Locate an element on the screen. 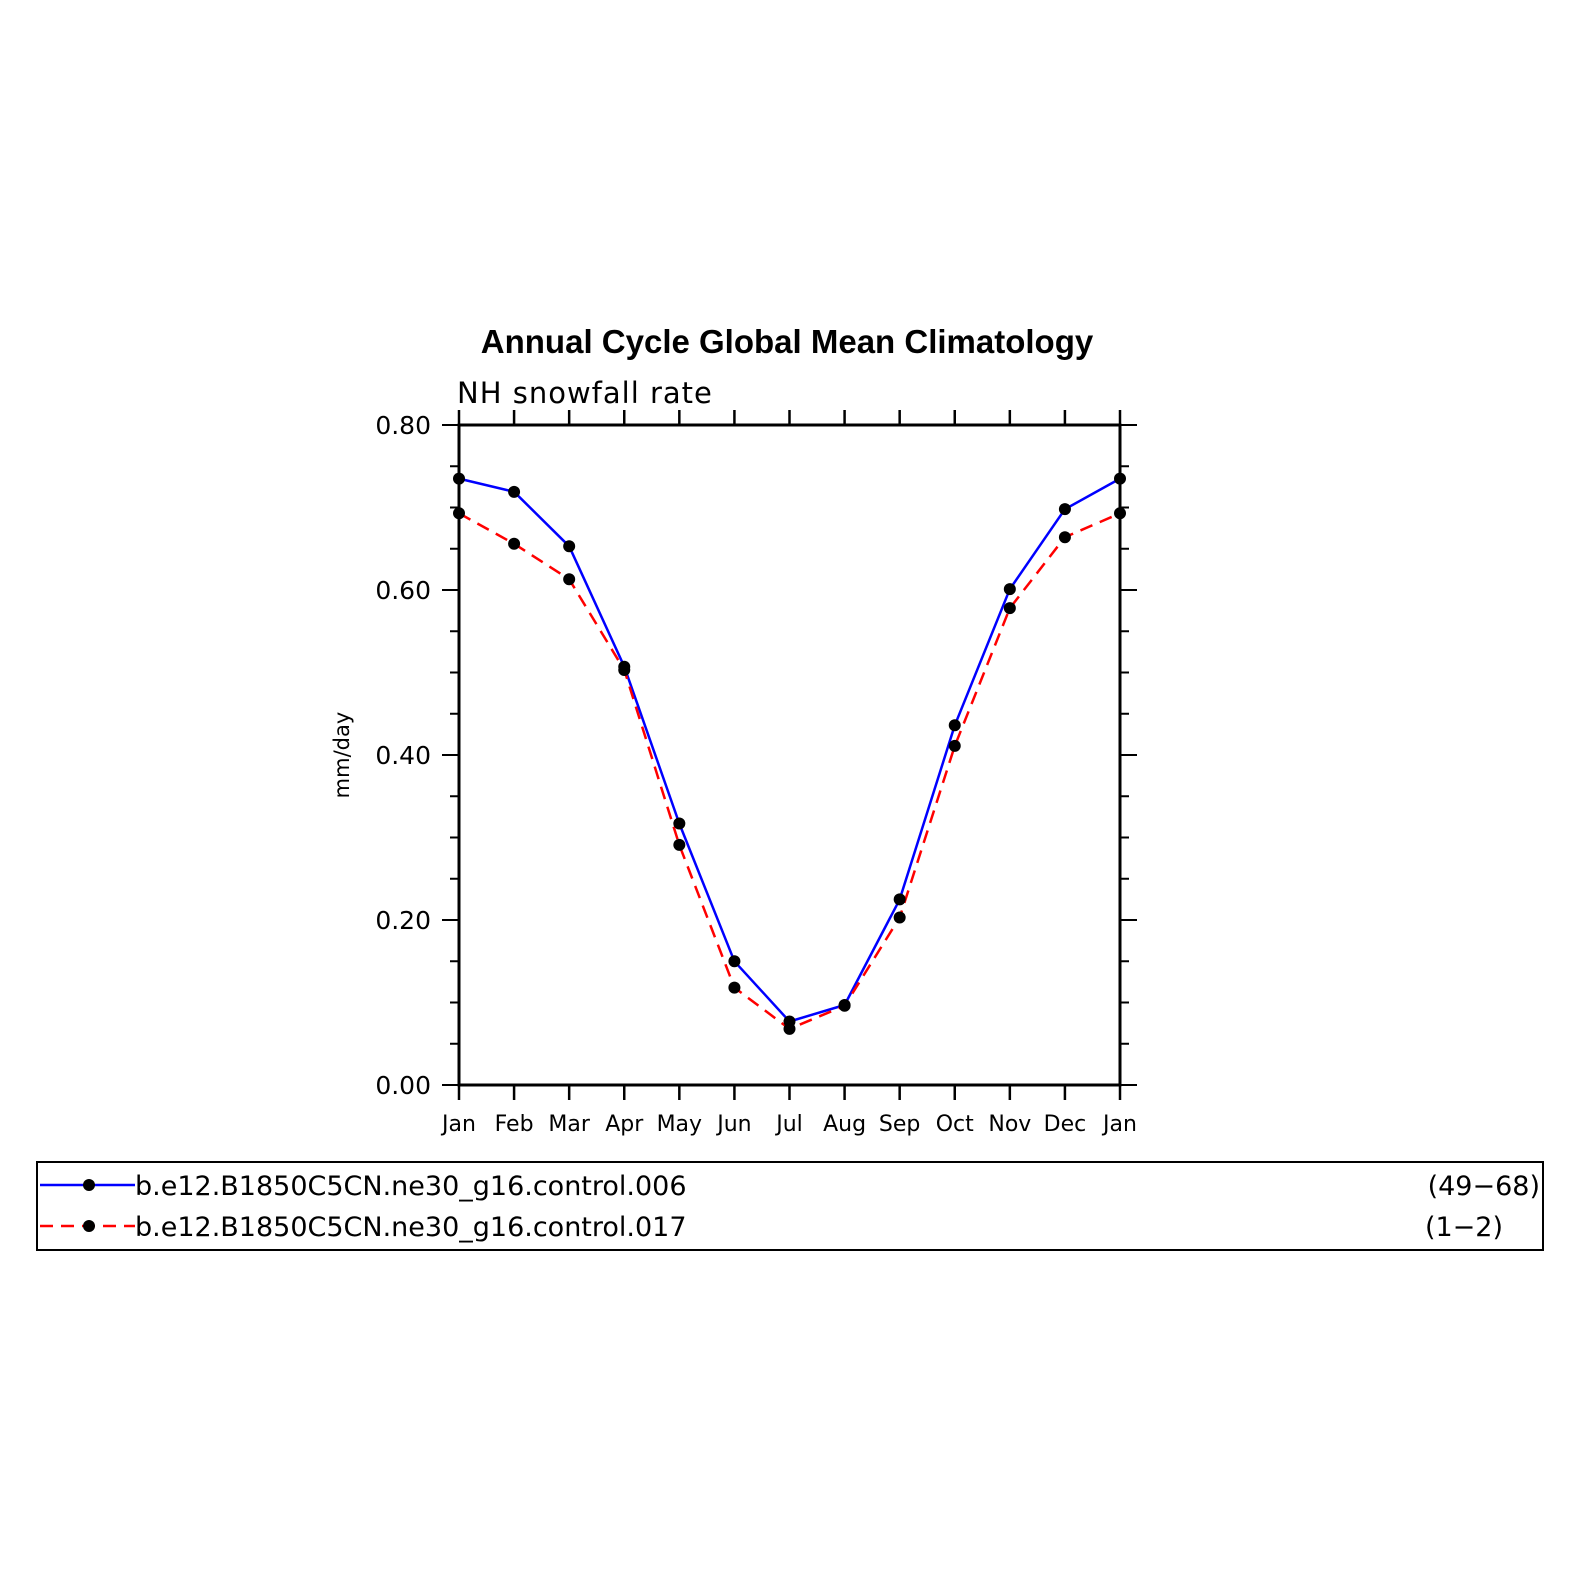 The image size is (1575, 1575). legend-box is located at coordinates (790, 1206).